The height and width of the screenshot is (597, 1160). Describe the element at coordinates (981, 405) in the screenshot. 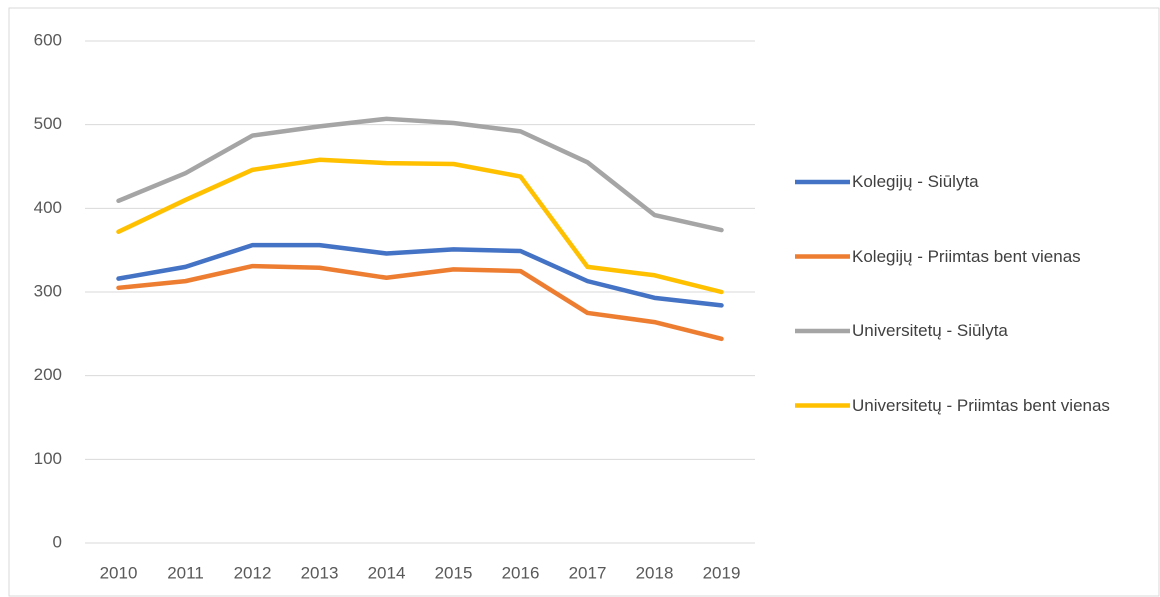

I see `legend-label: Universitetų - Priimtas bent vienas` at that location.